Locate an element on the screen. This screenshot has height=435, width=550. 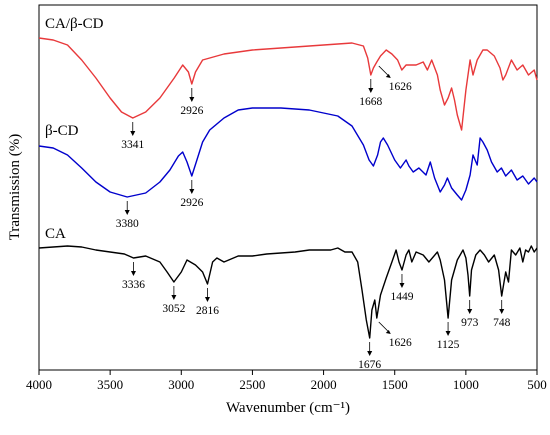
peak-label-0-3: 1626 is located at coordinates (400, 87).